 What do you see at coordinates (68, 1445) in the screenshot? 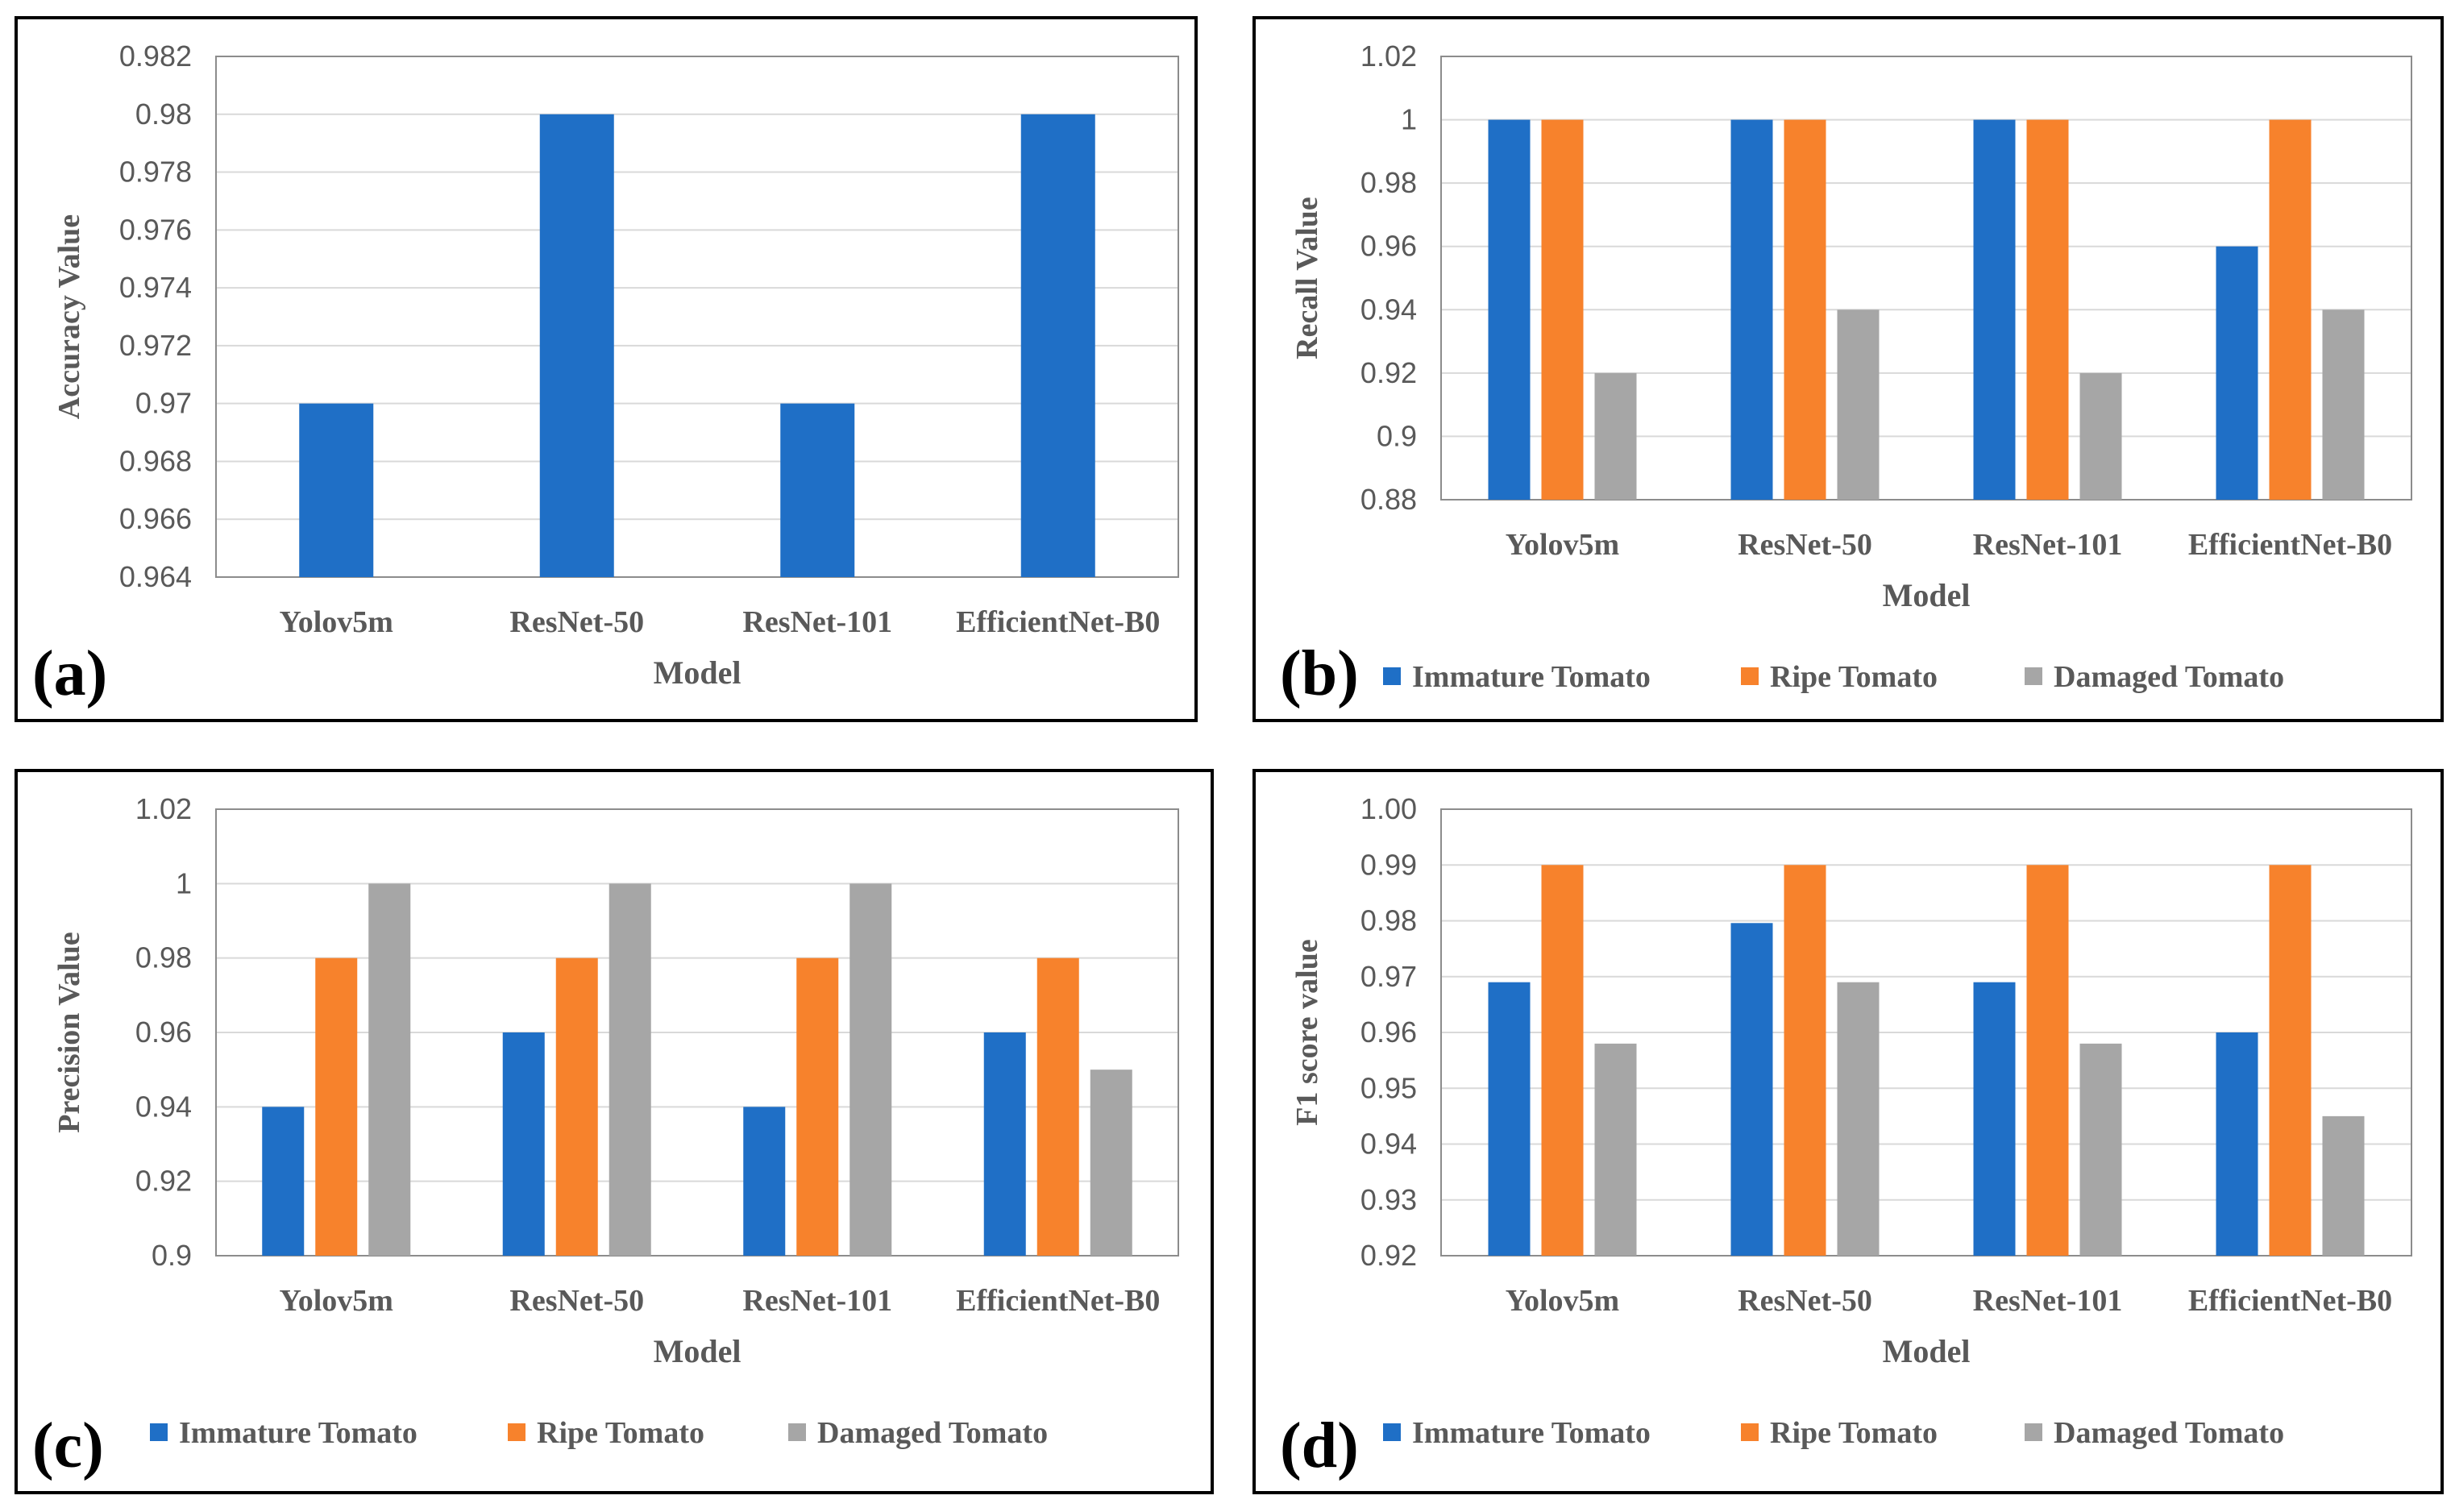
I see `panel-label: (c)` at bounding box center [68, 1445].